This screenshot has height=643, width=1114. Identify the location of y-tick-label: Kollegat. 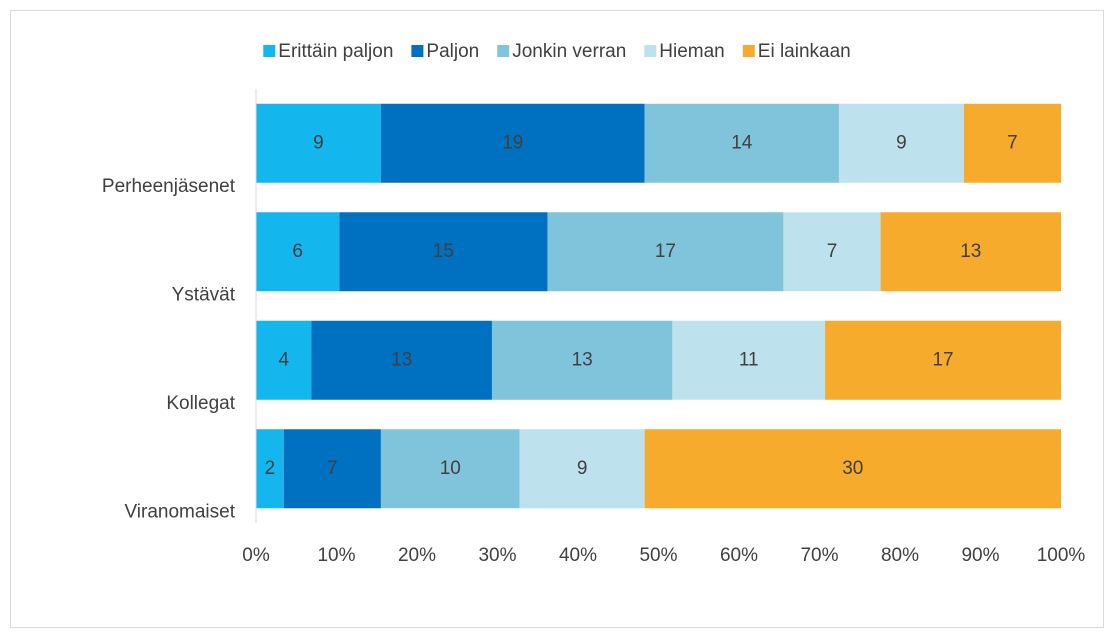
(200, 403).